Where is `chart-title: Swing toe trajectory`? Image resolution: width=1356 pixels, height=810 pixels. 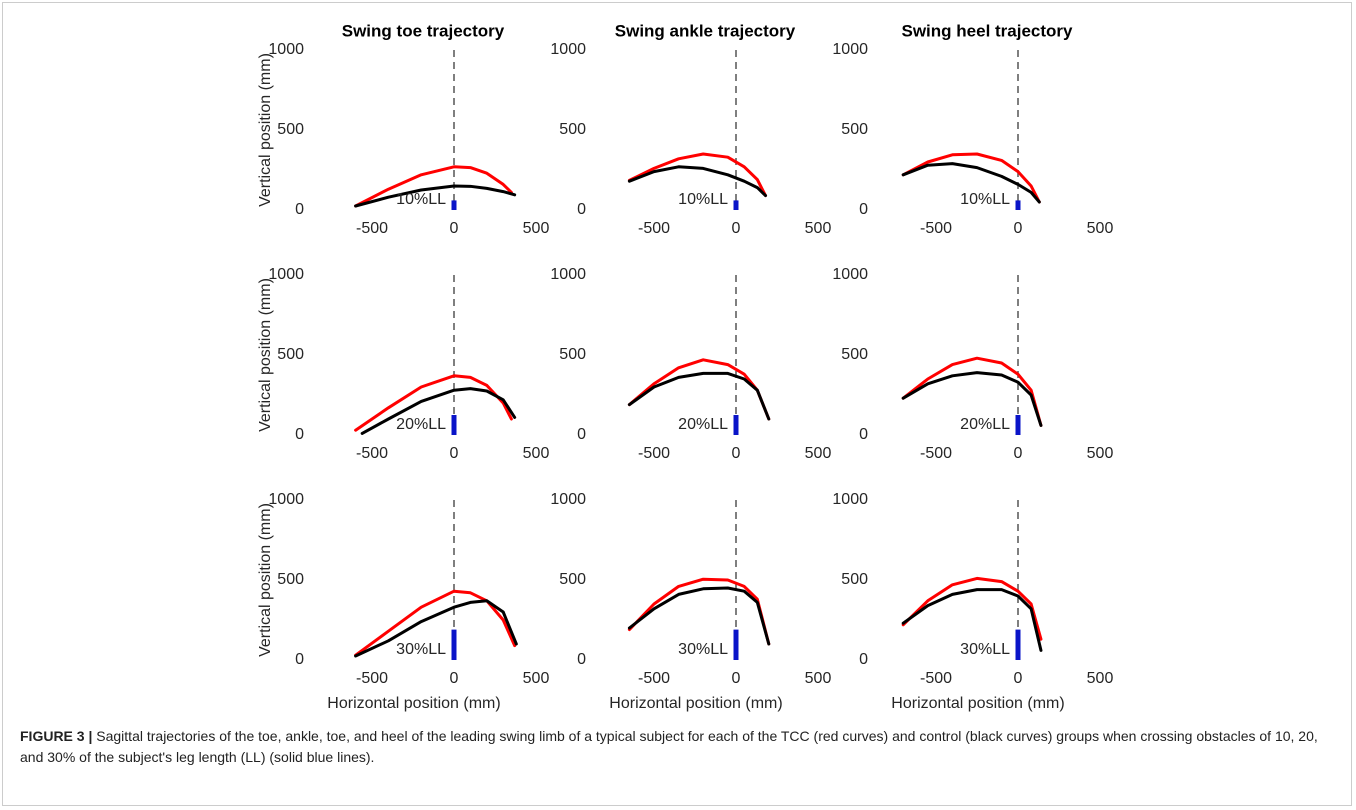
chart-title: Swing toe trajectory is located at coordinates (423, 30).